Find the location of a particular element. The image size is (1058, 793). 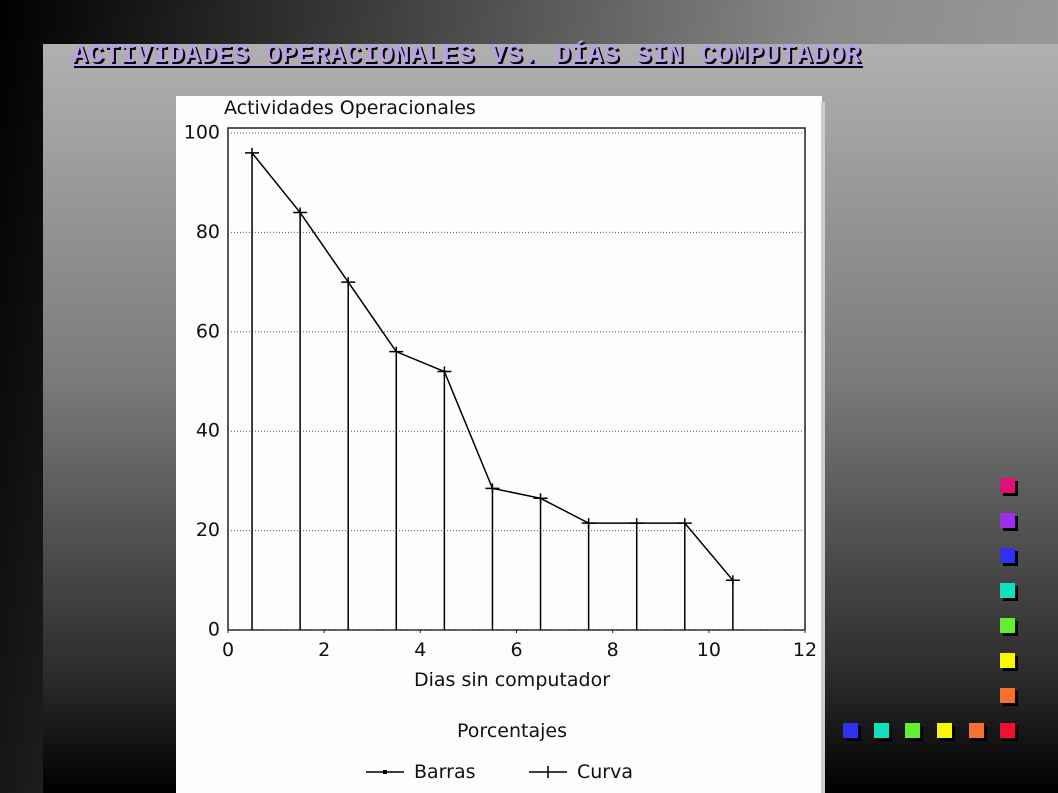

y-tick-label: 100 is located at coordinates (202, 133).